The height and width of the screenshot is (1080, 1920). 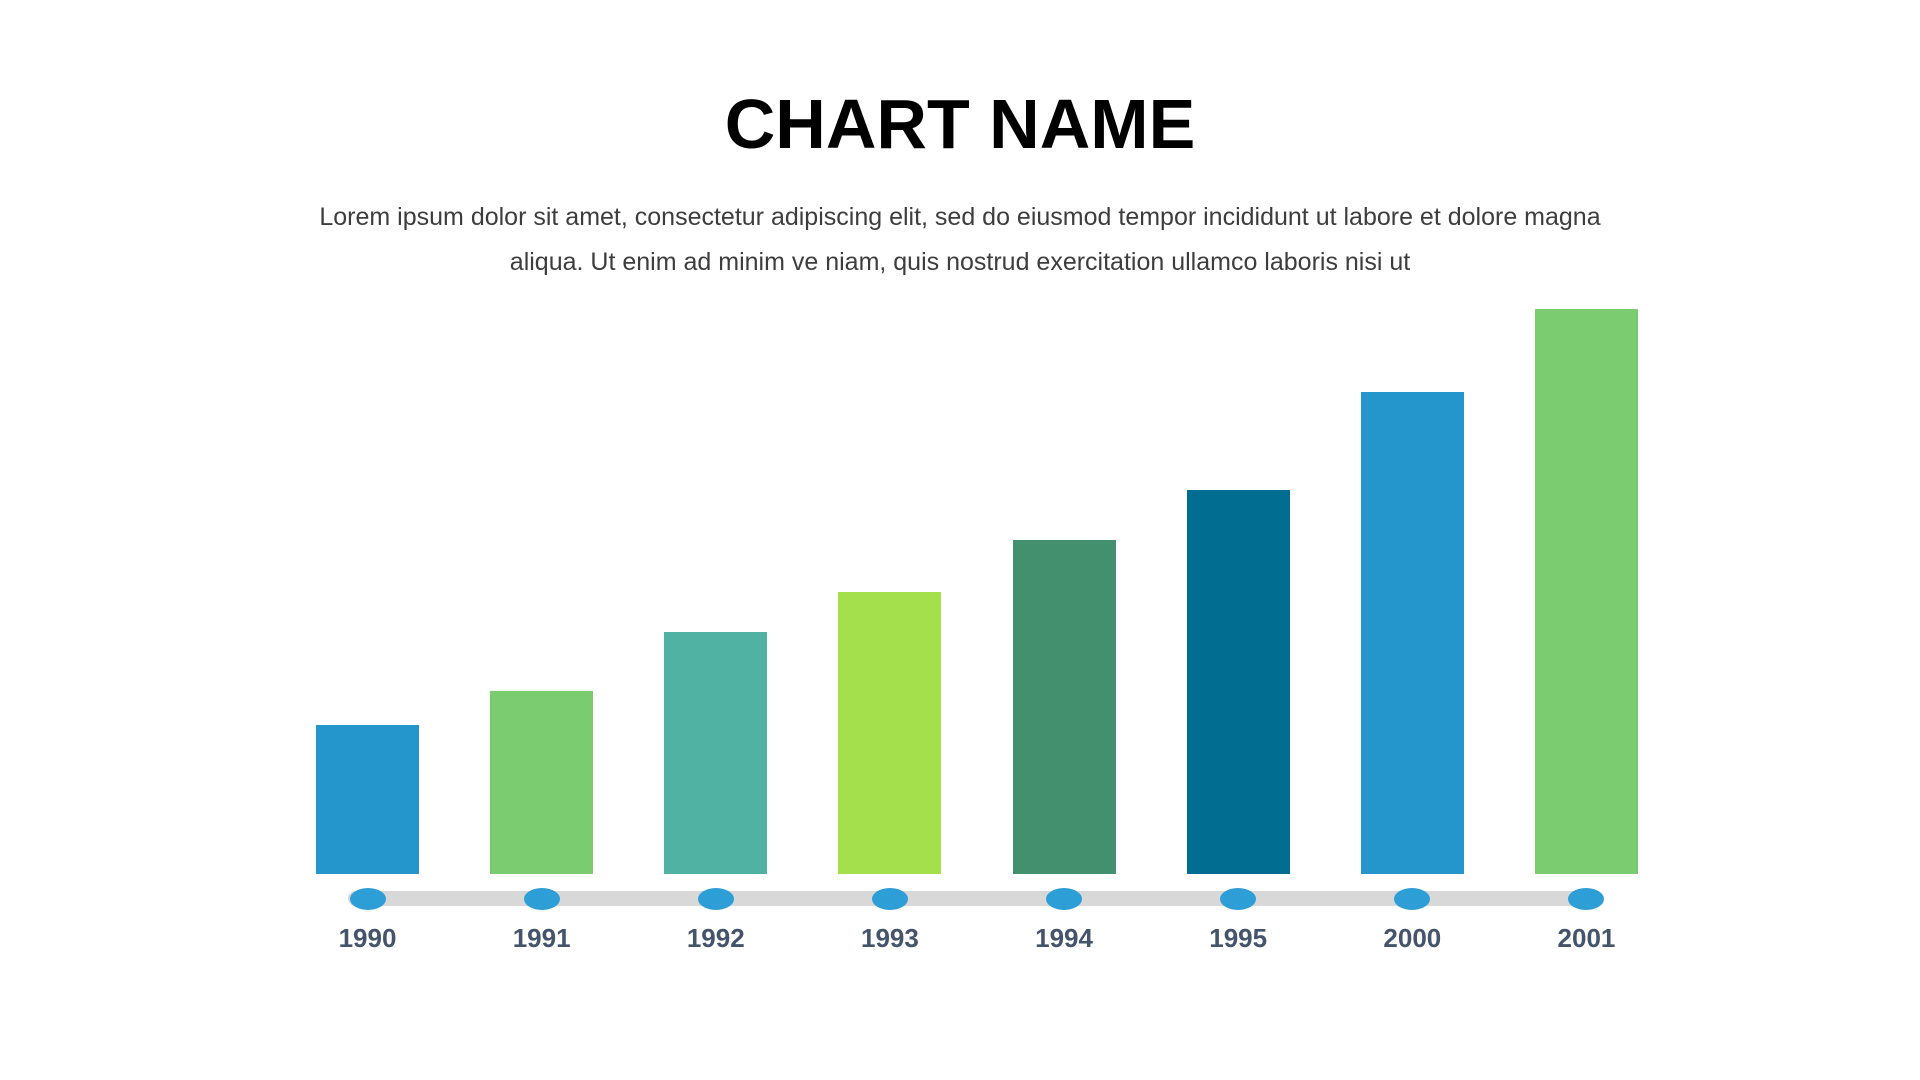 I want to click on timeline-dot-1995, so click(x=1238, y=899).